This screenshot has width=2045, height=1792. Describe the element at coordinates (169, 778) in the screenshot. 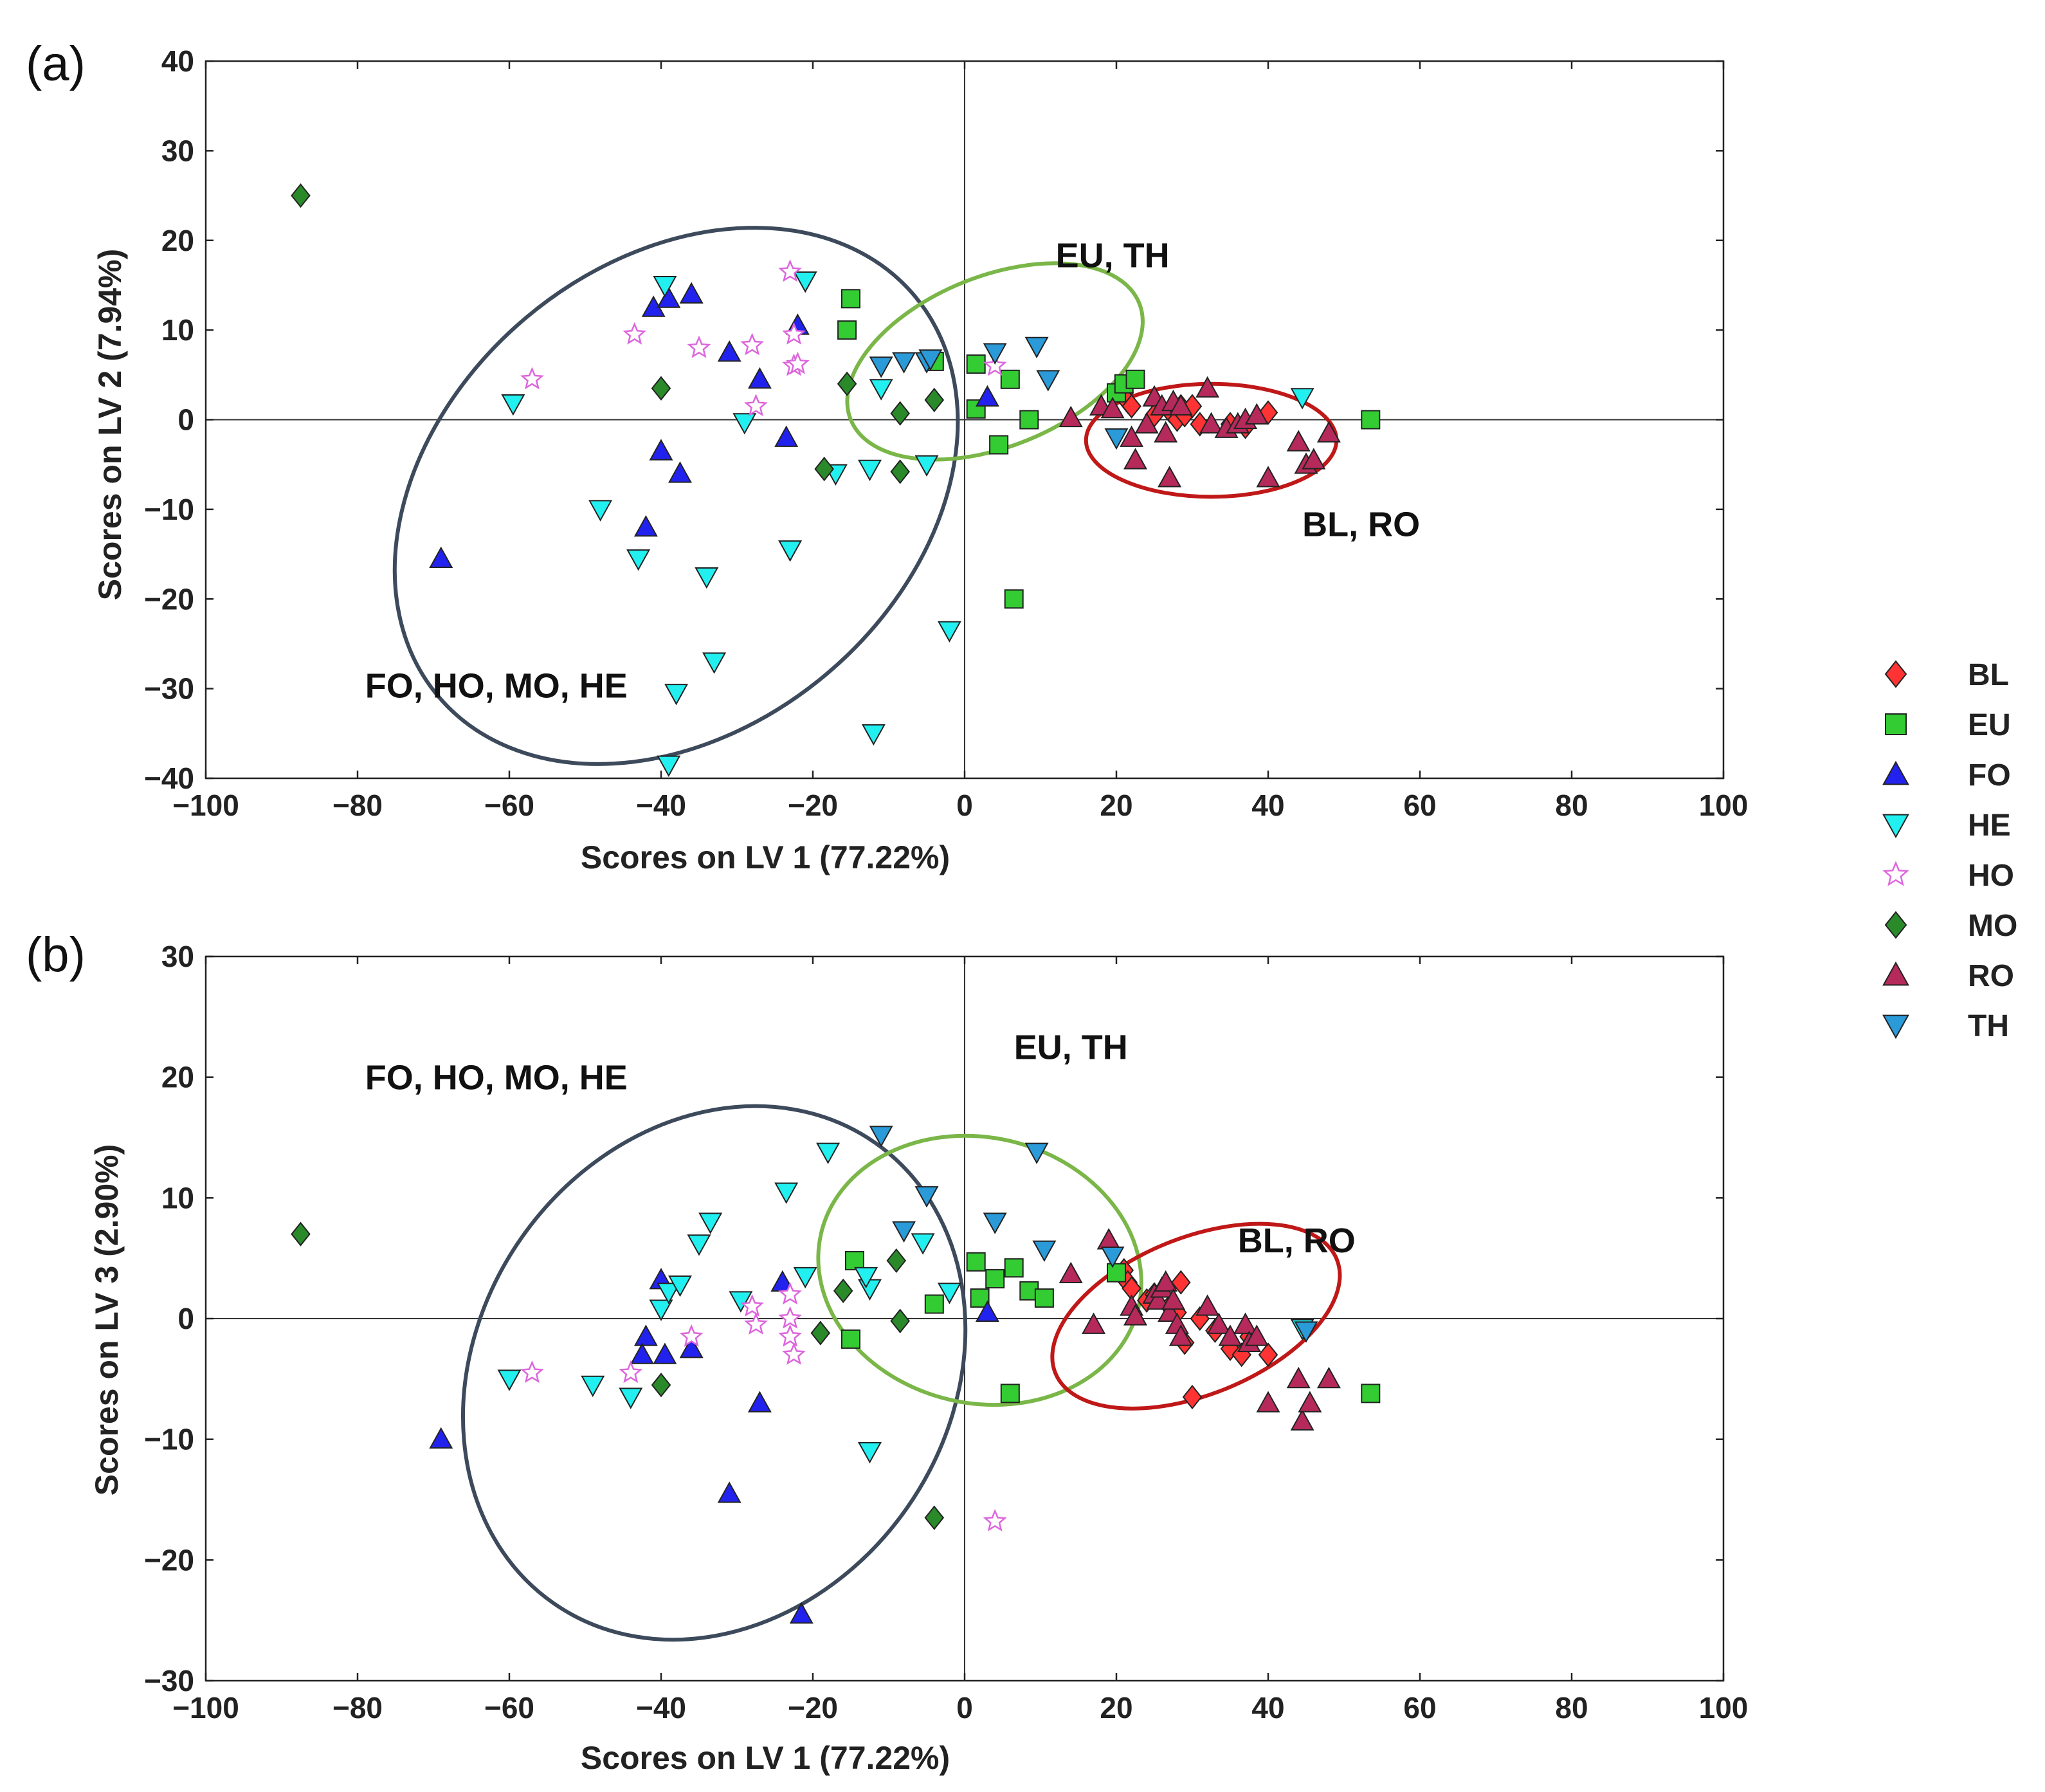

I see `panel-a-y-tick-label: −40` at that location.